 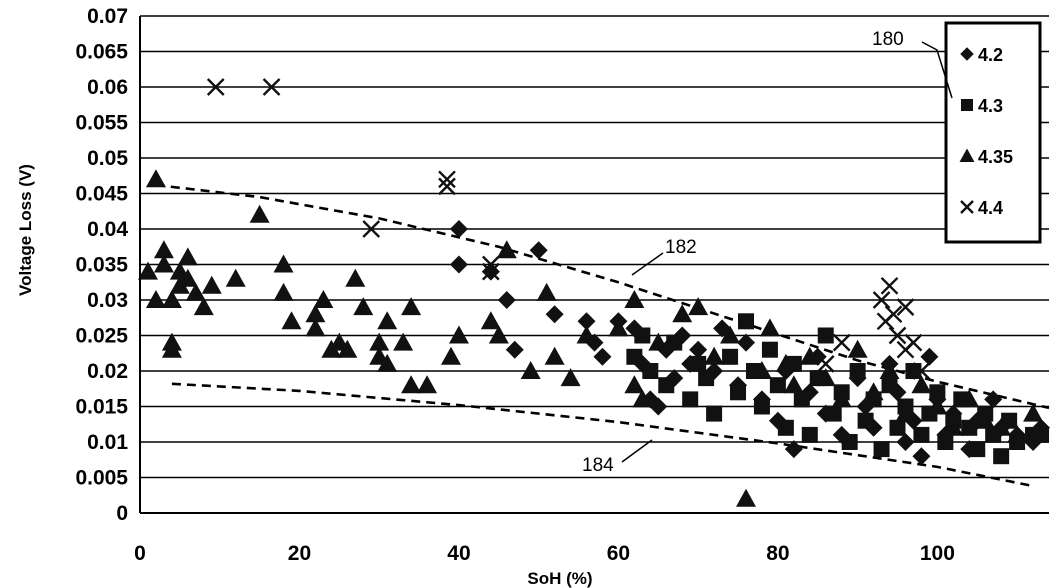 What do you see at coordinates (101, 265) in the screenshot?
I see `y-tick-label: 0.035` at bounding box center [101, 265].